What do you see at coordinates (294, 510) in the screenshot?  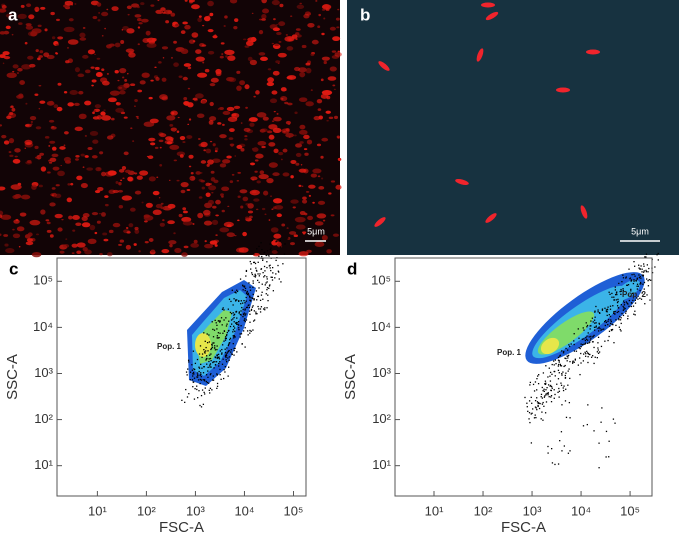 I see `x-tick-label: 10⁵` at bounding box center [294, 510].